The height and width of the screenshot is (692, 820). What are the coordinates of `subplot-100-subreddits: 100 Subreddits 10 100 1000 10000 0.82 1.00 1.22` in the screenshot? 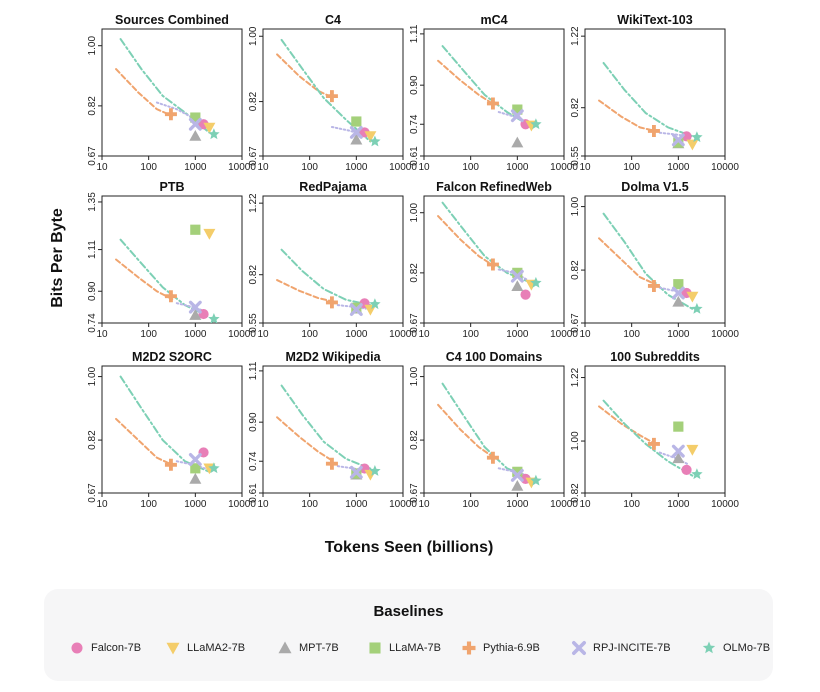 It's located at (654, 430).